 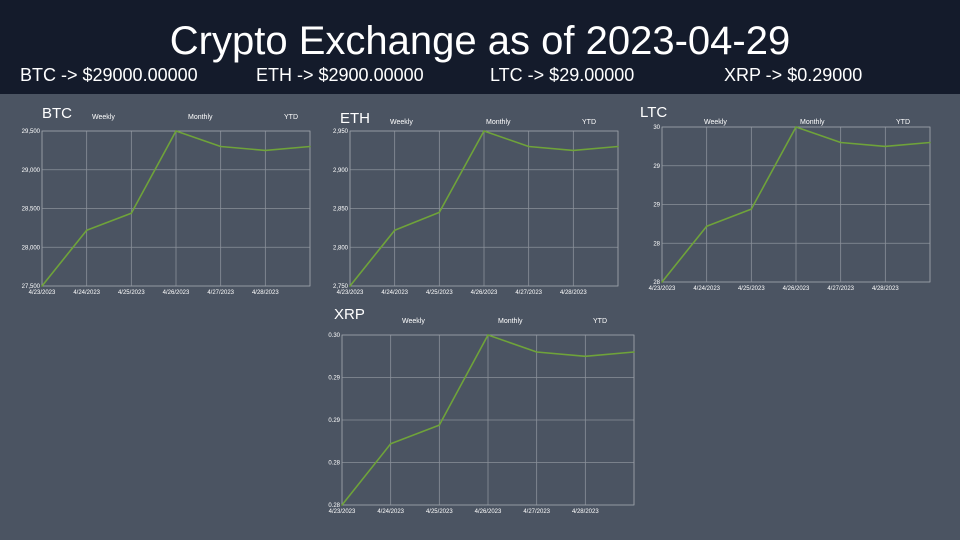 I want to click on y-tick-label: 2,800, so click(x=341, y=248).